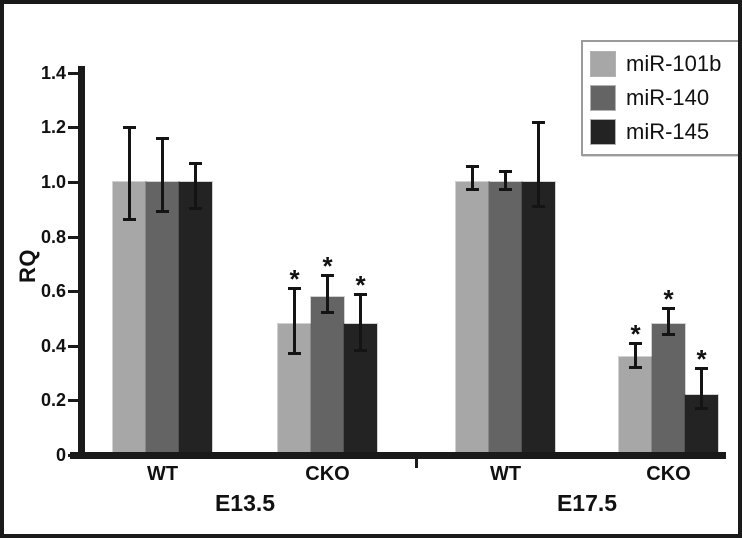  I want to click on bar-E17.5-WT-miR-101b, so click(472, 318).